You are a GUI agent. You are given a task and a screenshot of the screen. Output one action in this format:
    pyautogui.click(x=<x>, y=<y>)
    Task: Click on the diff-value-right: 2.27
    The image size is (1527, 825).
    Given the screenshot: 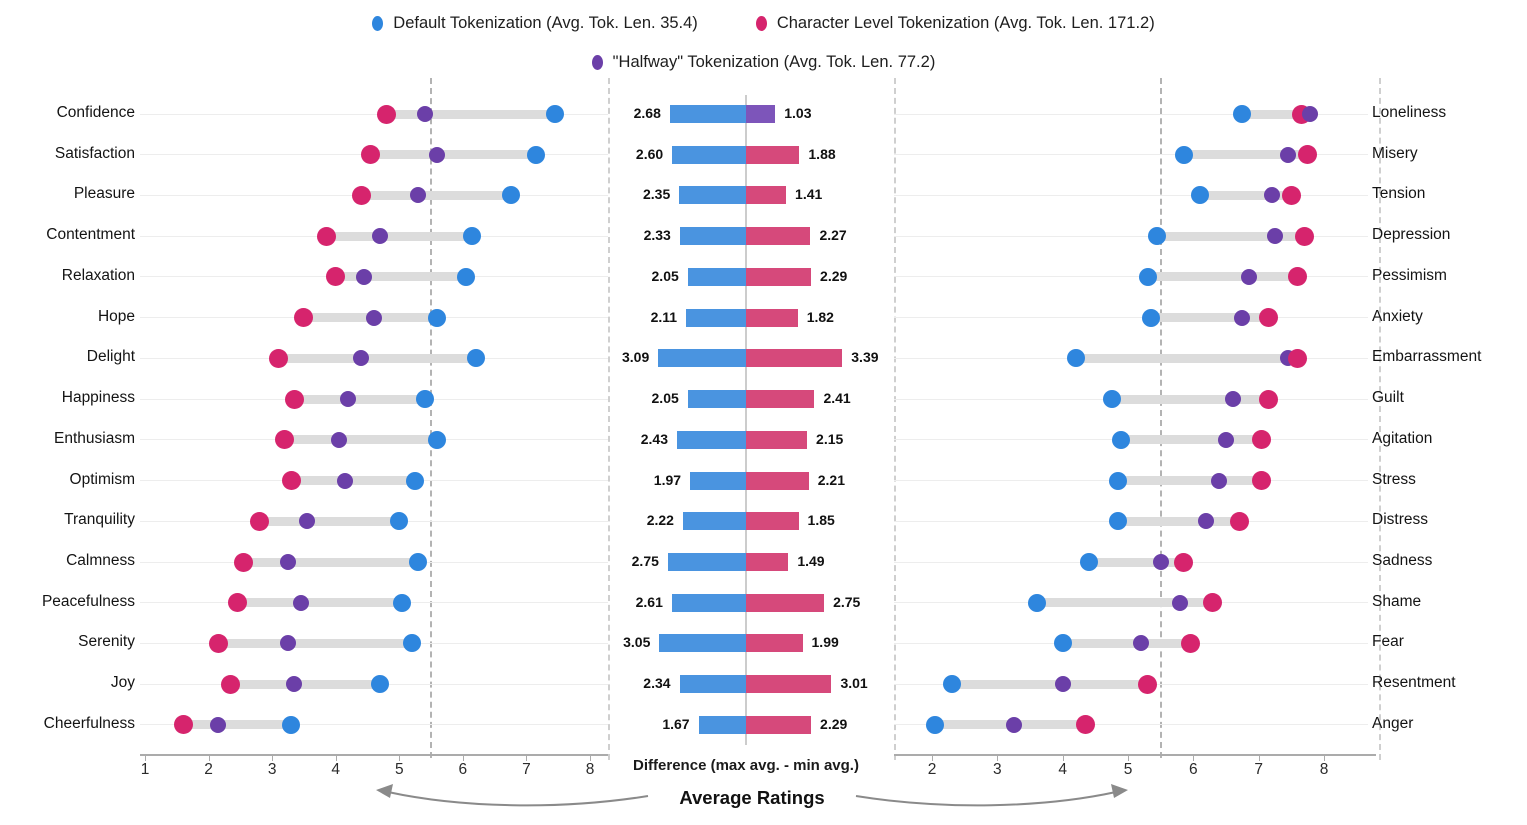 What is the action you would take?
    pyautogui.click(x=833, y=235)
    